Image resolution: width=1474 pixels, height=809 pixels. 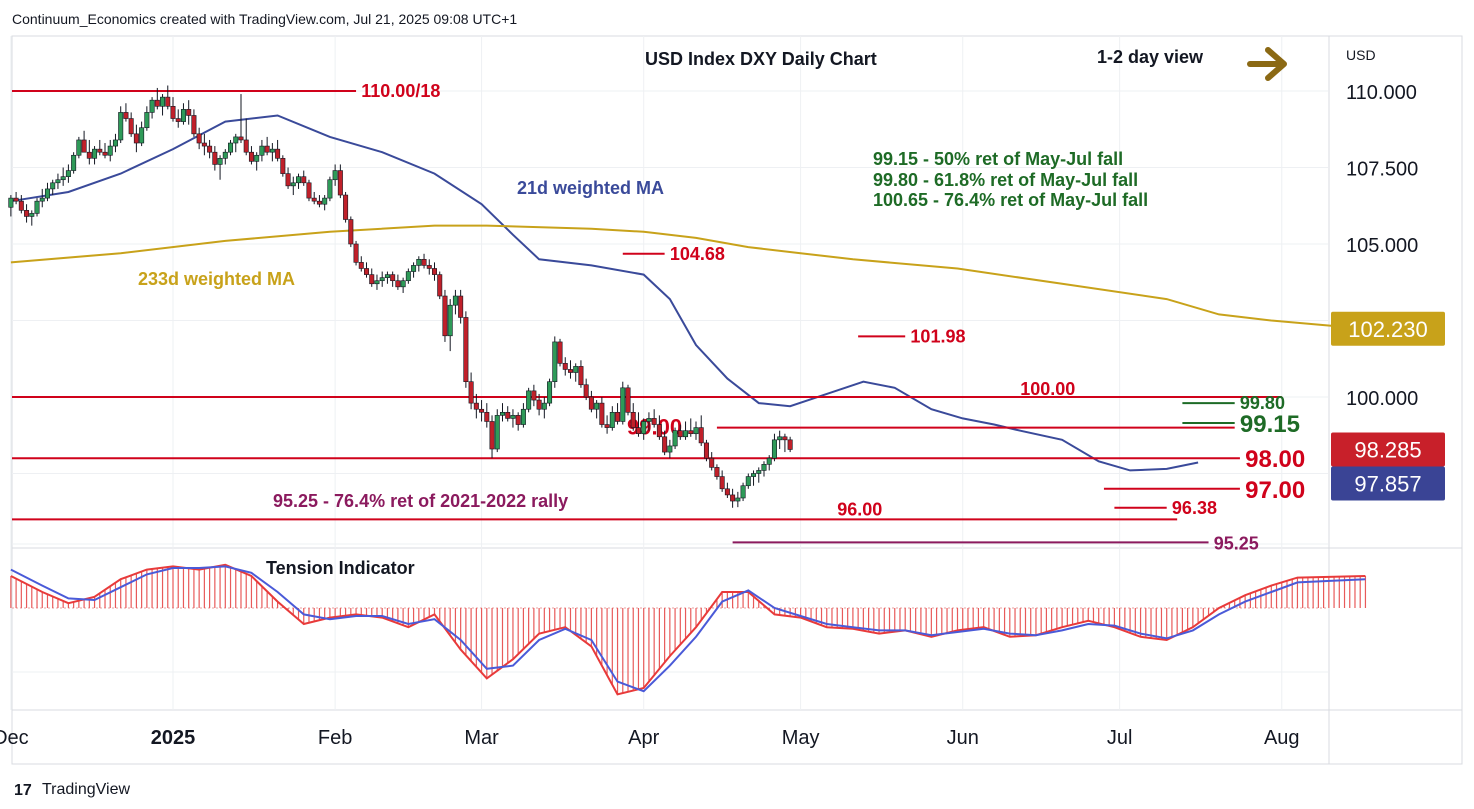 I want to click on series-label-21d-ma: 21d weighted MA, so click(x=590, y=188).